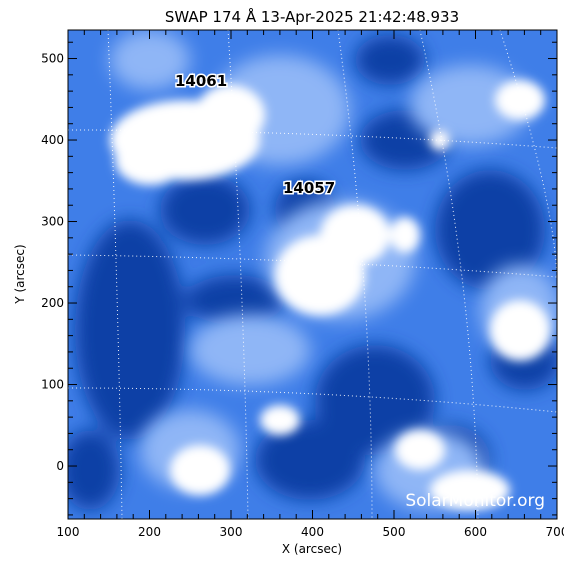 This screenshot has width=564, height=564. I want to click on x-tick-label: 400, so click(312, 532).